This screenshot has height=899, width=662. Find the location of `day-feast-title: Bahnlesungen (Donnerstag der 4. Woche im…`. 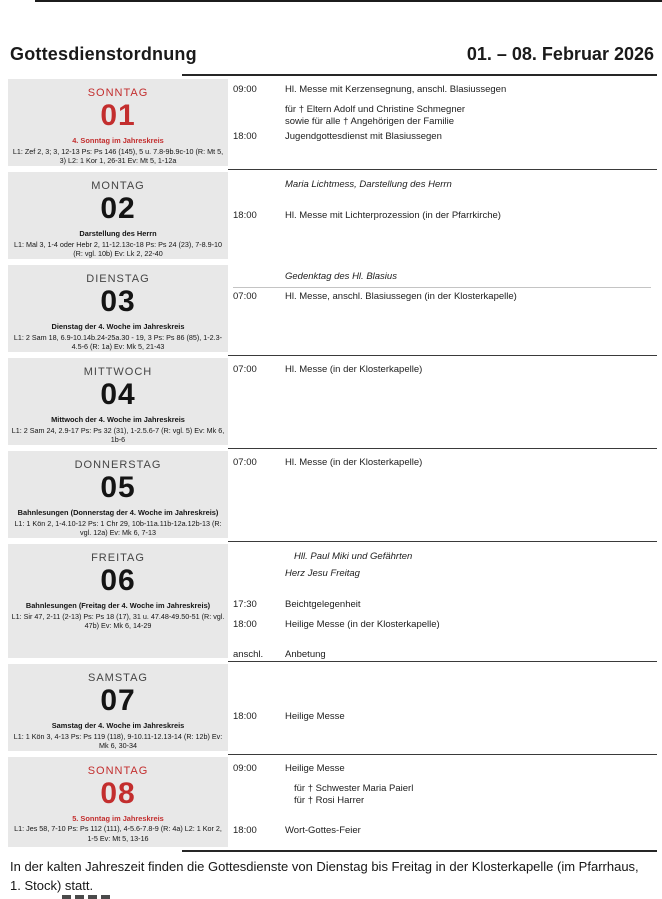

day-feast-title: Bahnlesungen (Donnerstag der 4. Woche im… is located at coordinates (118, 512).